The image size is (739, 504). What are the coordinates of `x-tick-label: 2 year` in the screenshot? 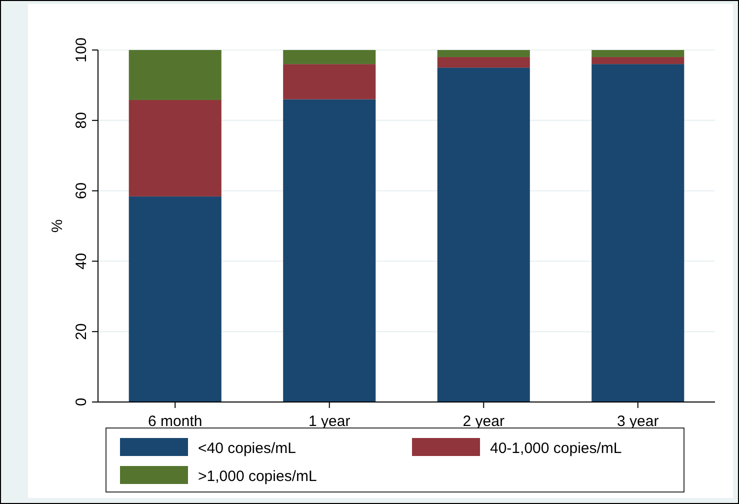 It's located at (483, 421).